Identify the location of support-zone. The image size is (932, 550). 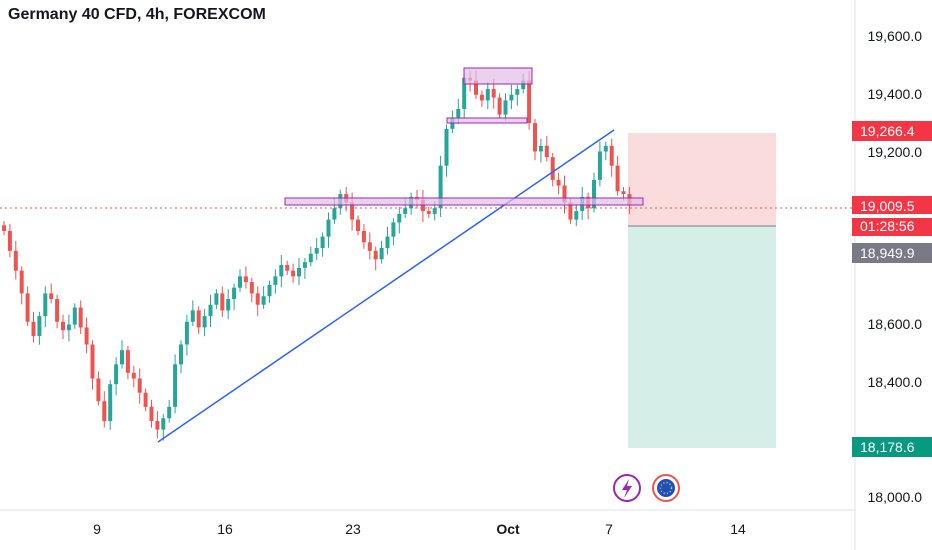
(464, 201).